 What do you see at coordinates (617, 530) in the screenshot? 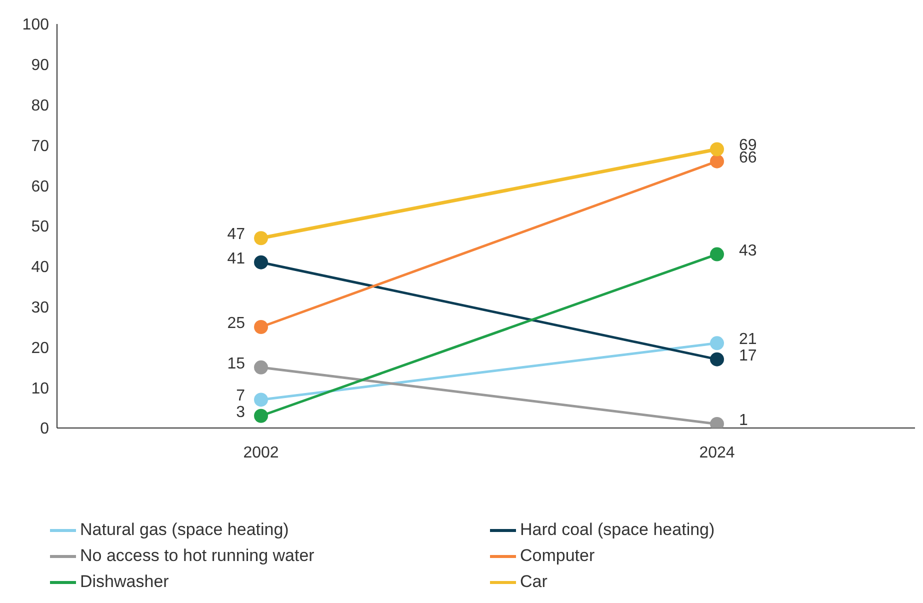
I see `legend-label: Hard coal (space heating)` at bounding box center [617, 530].